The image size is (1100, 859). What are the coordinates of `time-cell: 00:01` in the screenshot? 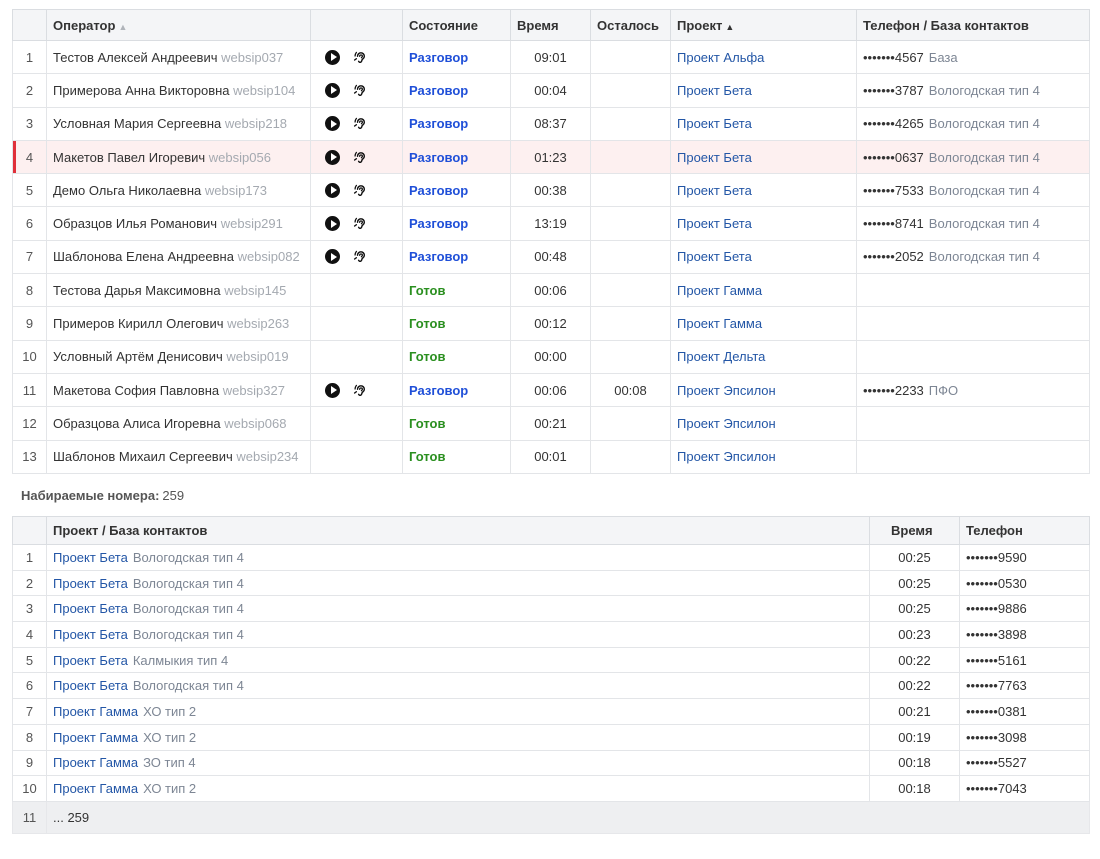 It's located at (550, 456).